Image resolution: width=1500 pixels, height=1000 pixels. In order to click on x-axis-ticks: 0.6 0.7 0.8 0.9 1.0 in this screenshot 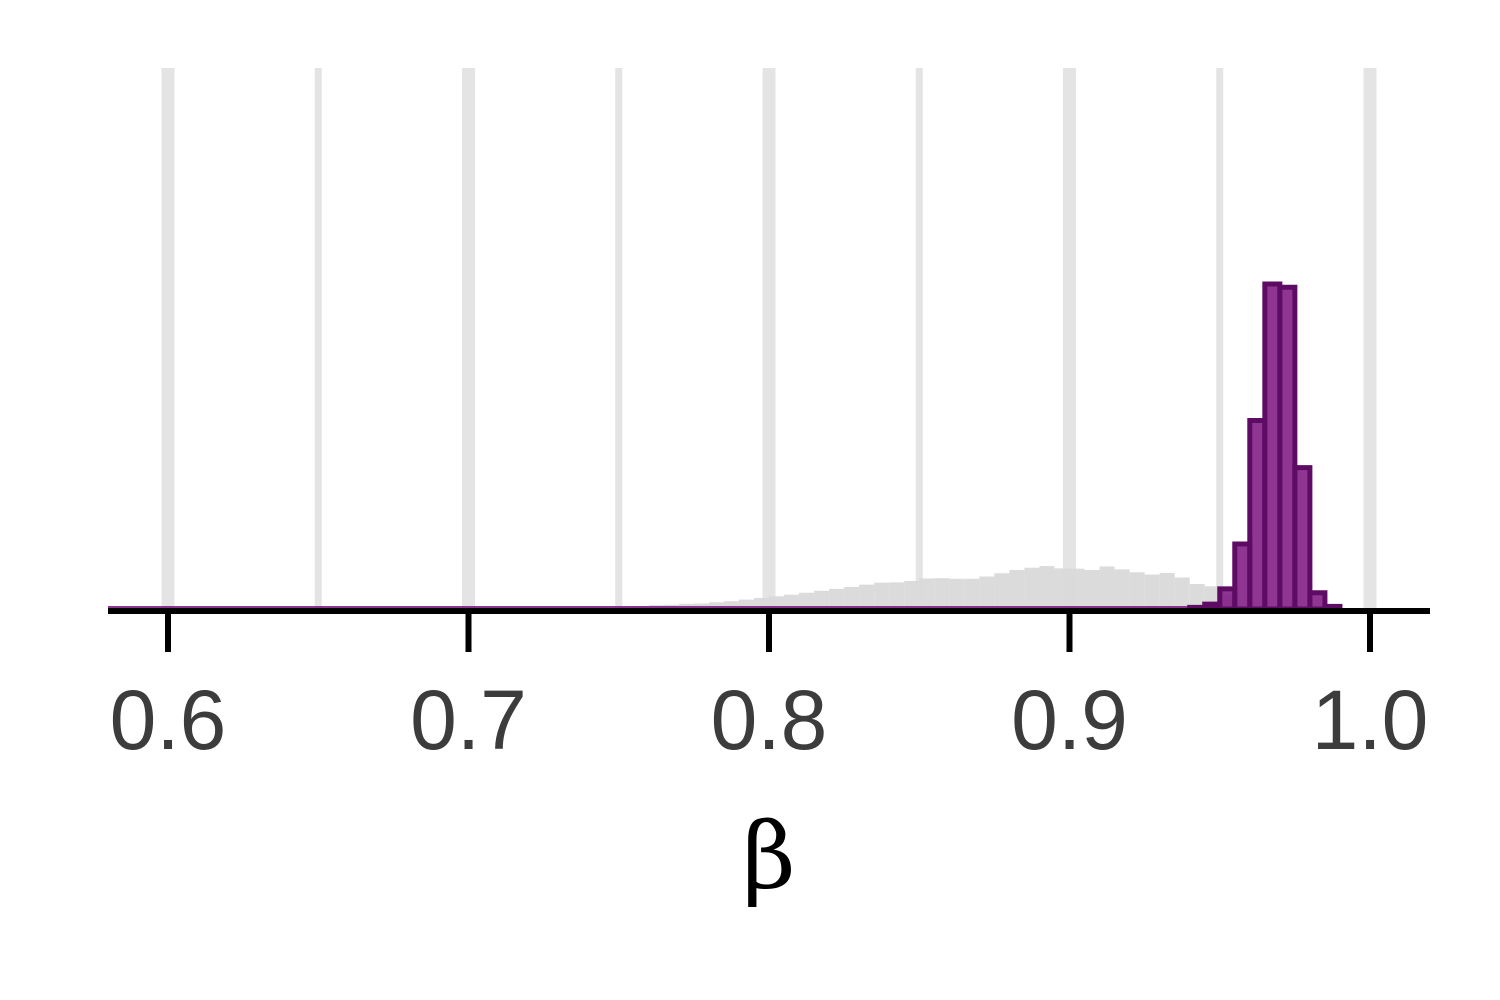, I will do `click(769, 689)`.